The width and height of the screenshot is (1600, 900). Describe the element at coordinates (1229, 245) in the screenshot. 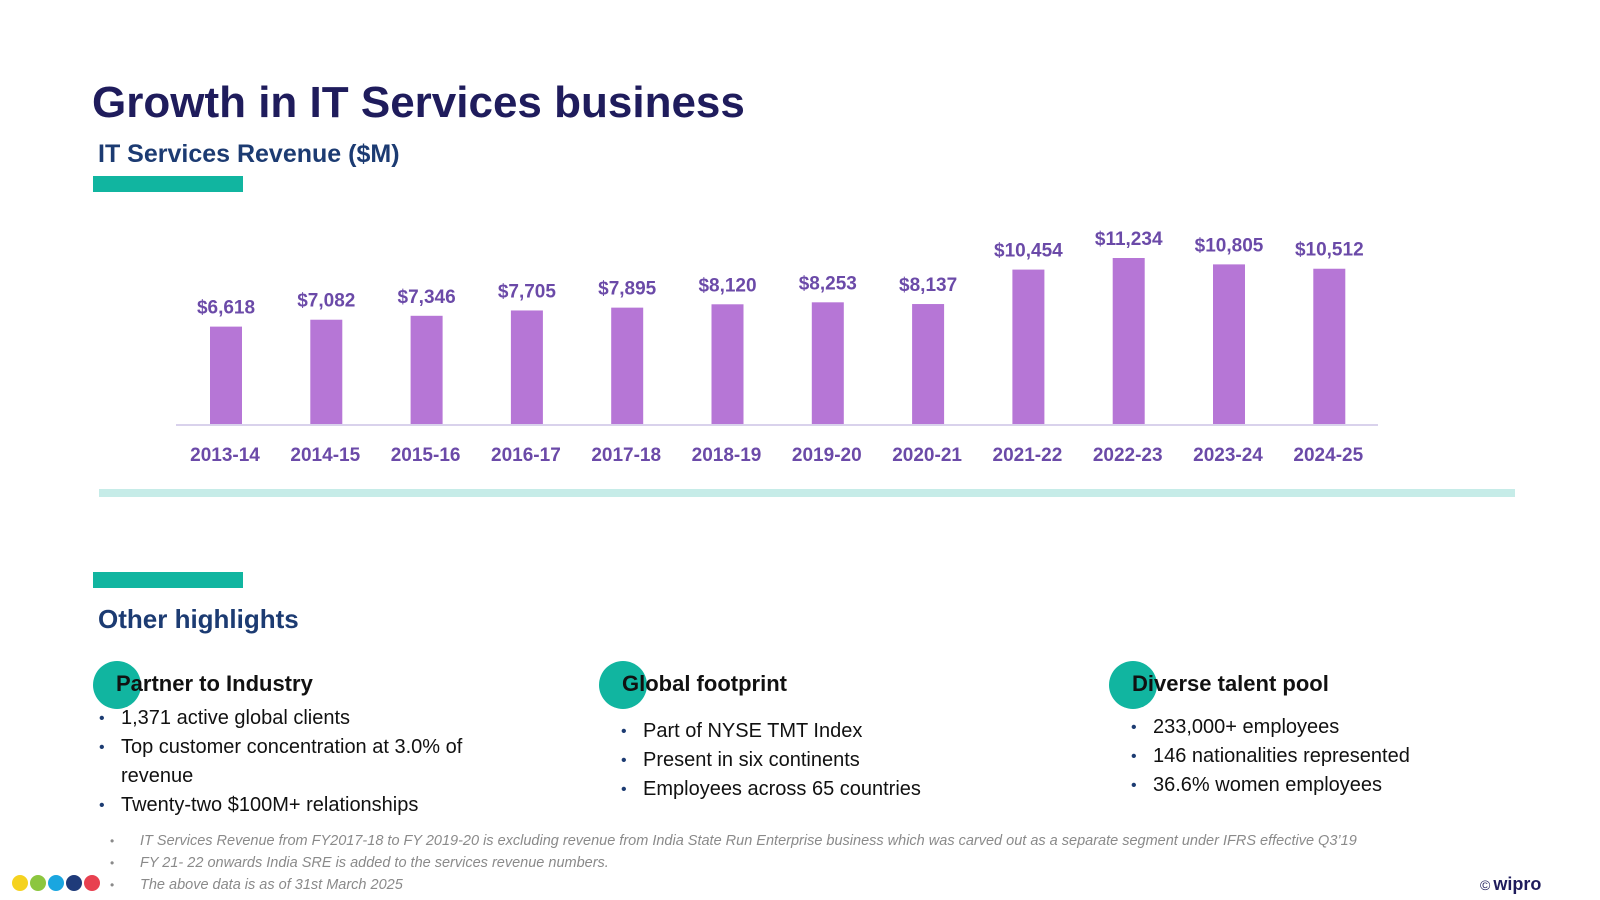

I see `value-label: $10,805` at that location.